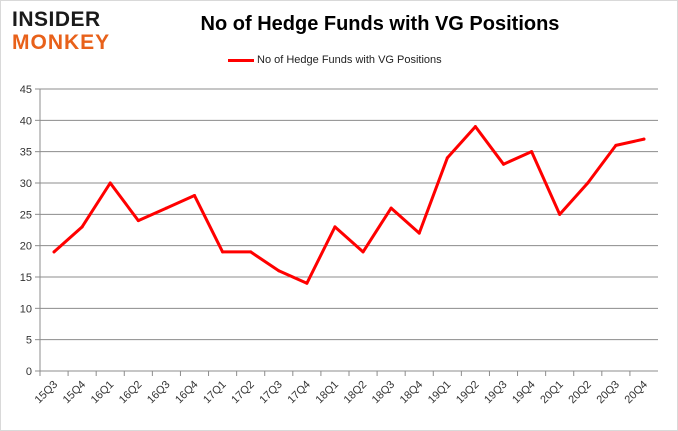 The height and width of the screenshot is (431, 678). I want to click on chart-legend: No of Hedge Funds with VG Positions, so click(335, 60).